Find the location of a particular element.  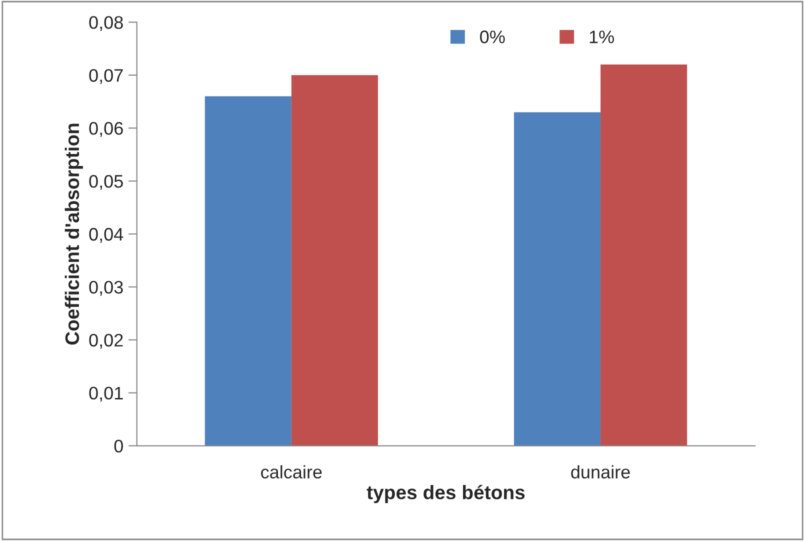

y-tick-label: 0,02 is located at coordinates (106, 341).